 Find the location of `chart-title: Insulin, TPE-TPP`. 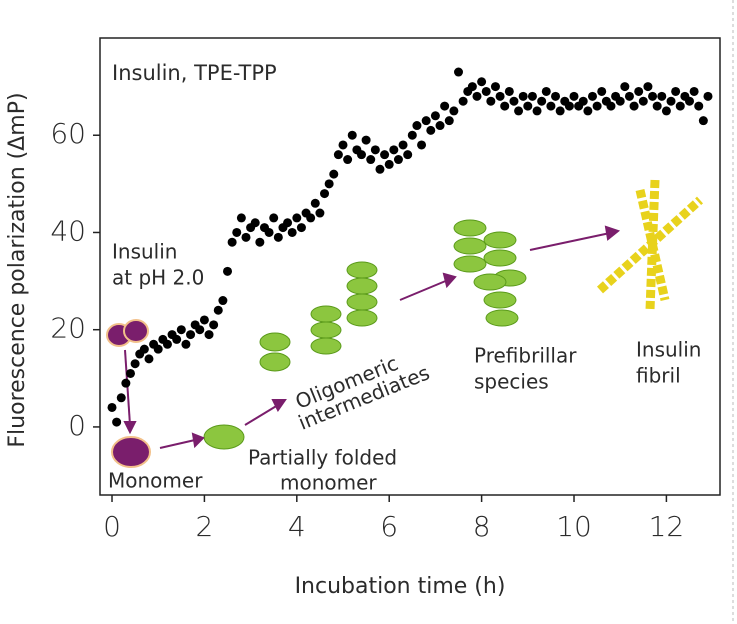

chart-title: Insulin, TPE-TPP is located at coordinates (194, 73).